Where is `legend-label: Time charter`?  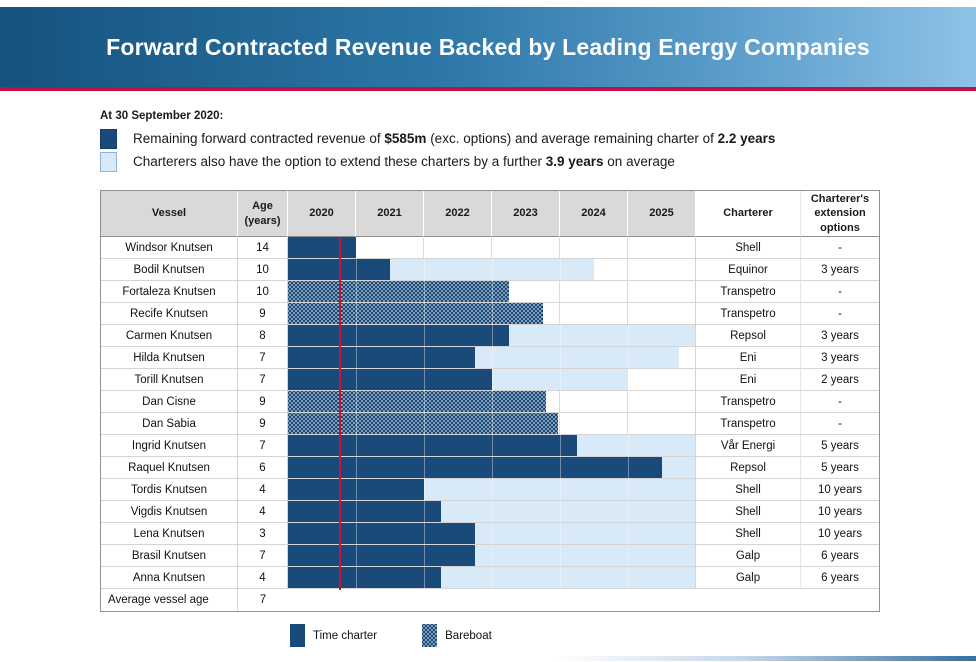
legend-label: Time charter is located at coordinates (345, 635).